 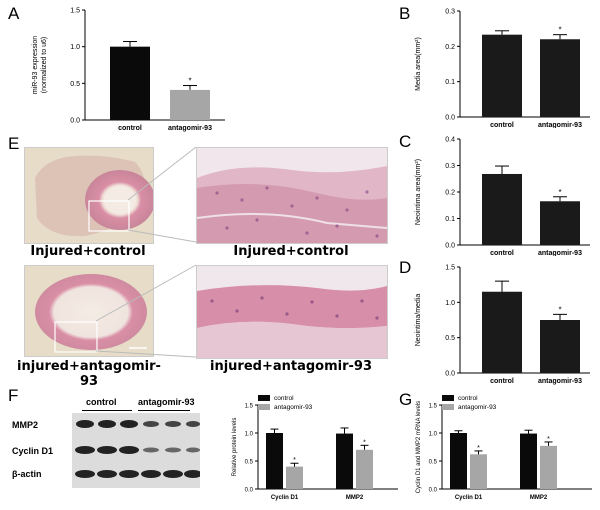 What do you see at coordinates (33, 451) in the screenshot?
I see `blot-row-cyclin: Cyclin D1` at bounding box center [33, 451].